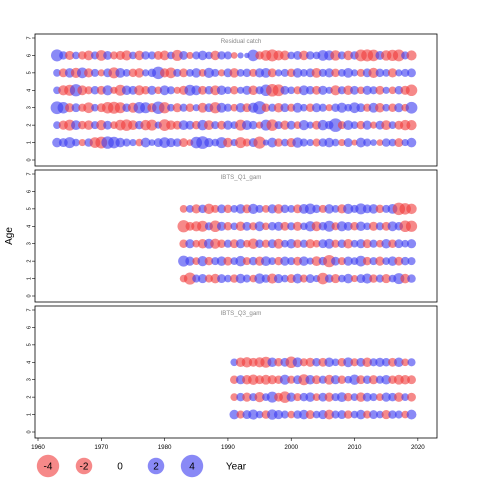 This screenshot has width=480, height=480. I want to click on panel-title: IBTS_Q1_gam, so click(241, 177).